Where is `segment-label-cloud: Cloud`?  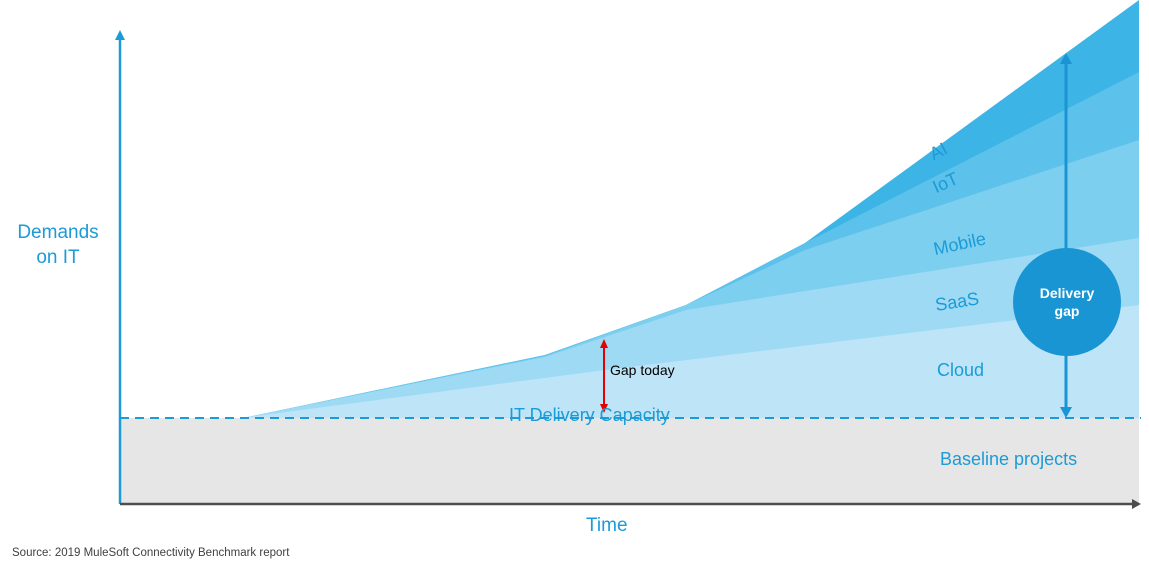
segment-label-cloud: Cloud is located at coordinates (961, 370).